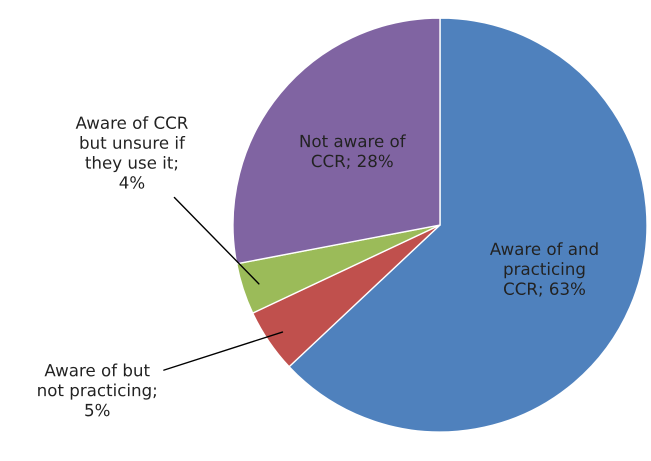 This screenshot has height=461, width=651. What do you see at coordinates (353, 151) in the screenshot?
I see `slice-label: Not aware of CCR; 28%` at bounding box center [353, 151].